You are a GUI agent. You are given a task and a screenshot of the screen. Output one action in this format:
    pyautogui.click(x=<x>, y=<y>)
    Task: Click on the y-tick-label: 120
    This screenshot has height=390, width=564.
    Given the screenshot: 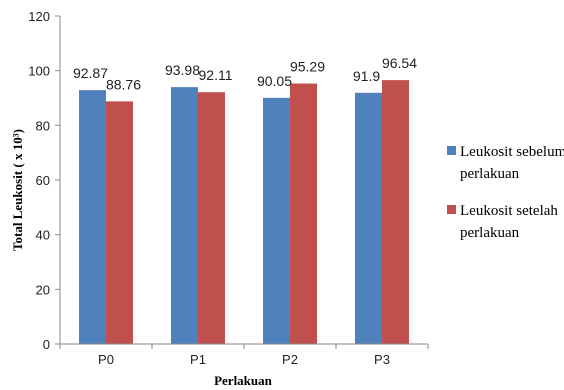 What is the action you would take?
    pyautogui.click(x=39, y=16)
    